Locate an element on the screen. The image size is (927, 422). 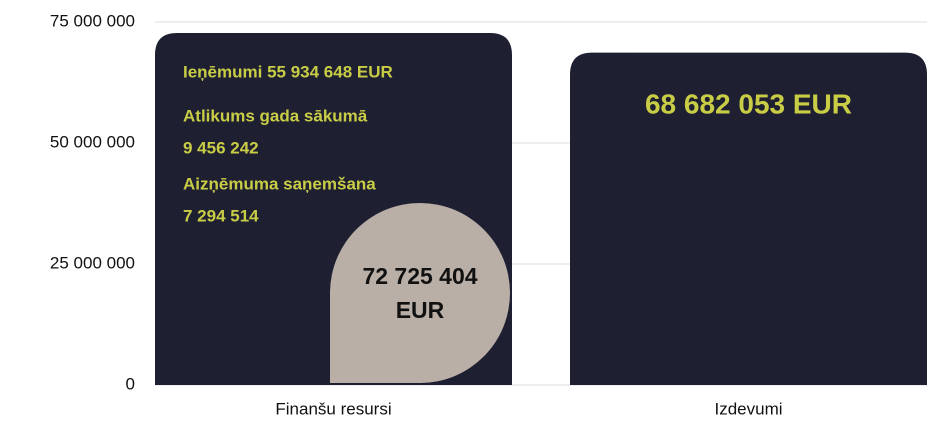
x-tick-label: Finanšu resursi is located at coordinates (333, 408).